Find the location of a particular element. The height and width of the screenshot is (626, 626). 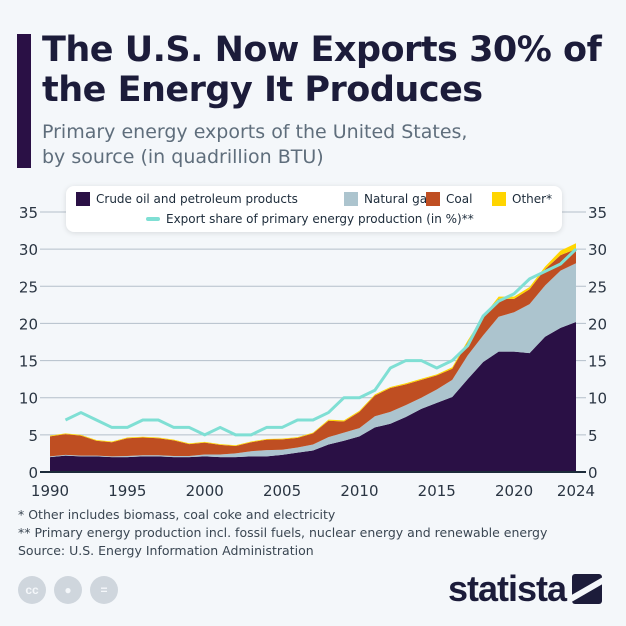

cc-icon: cc is located at coordinates (32, 590).